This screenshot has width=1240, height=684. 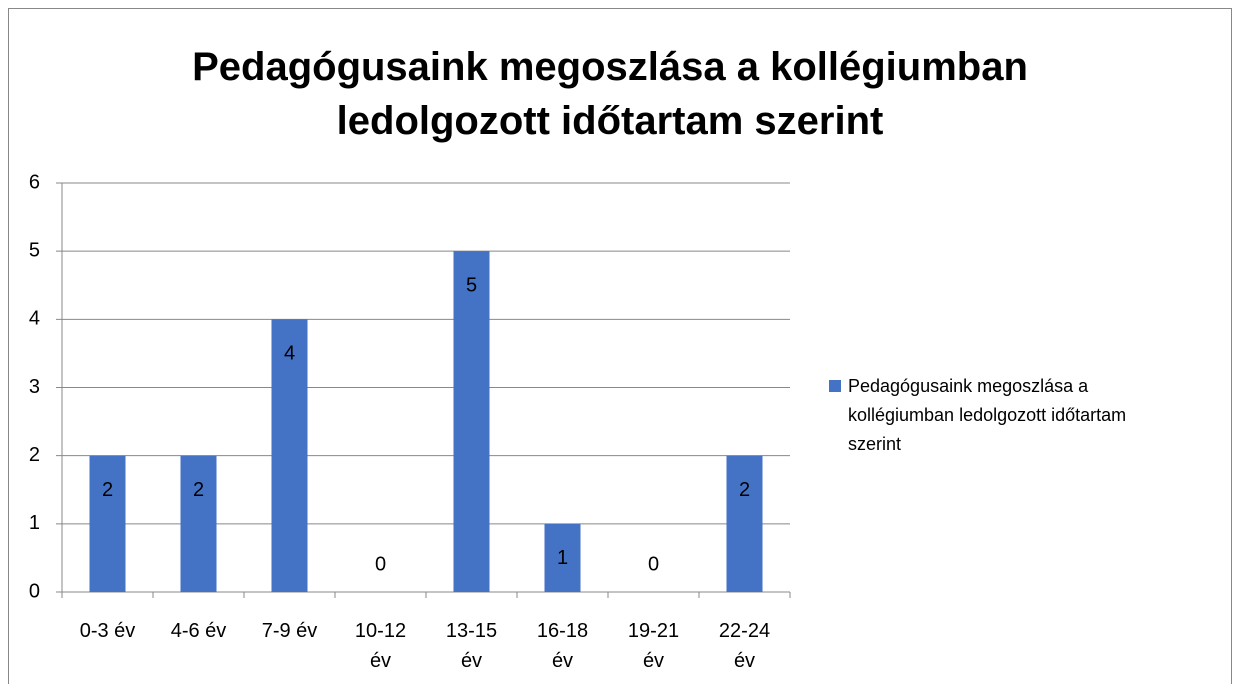 I want to click on y-tick-label: 0, so click(x=34, y=591).